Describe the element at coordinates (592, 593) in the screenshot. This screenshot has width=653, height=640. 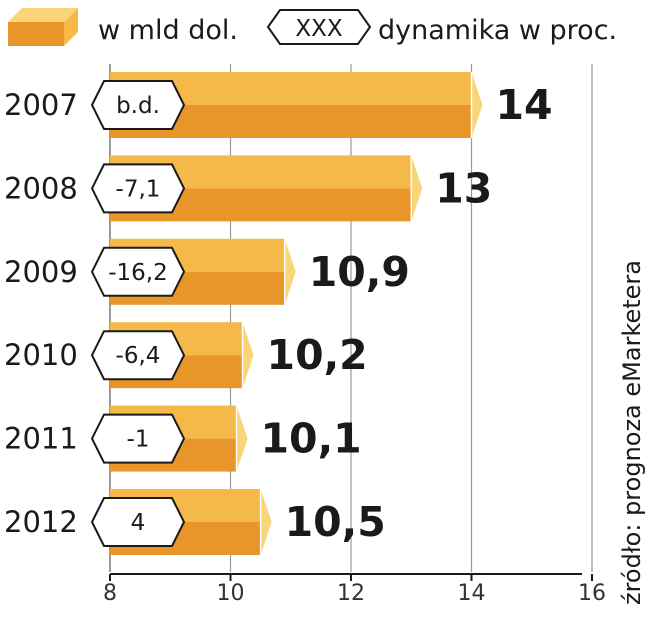
I see `x-tick-label-16: 16` at that location.